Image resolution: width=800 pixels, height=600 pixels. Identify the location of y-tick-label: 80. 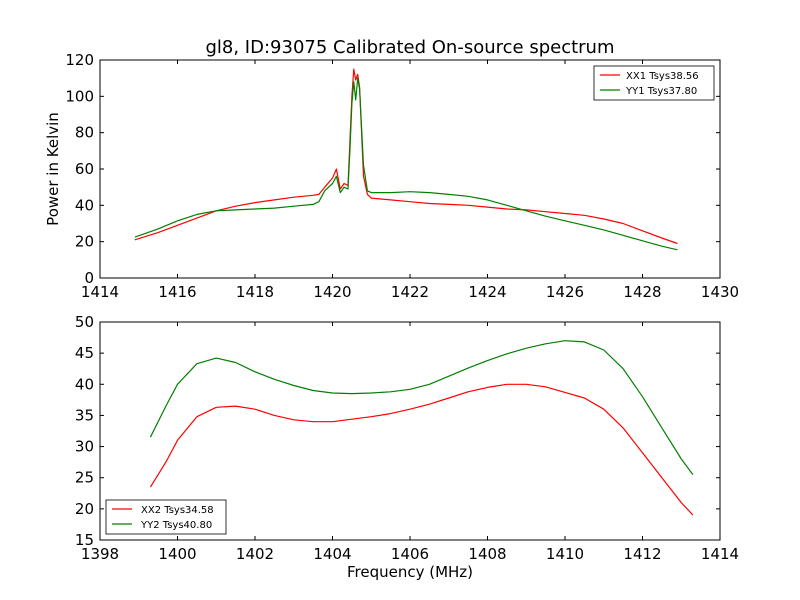
(84, 133).